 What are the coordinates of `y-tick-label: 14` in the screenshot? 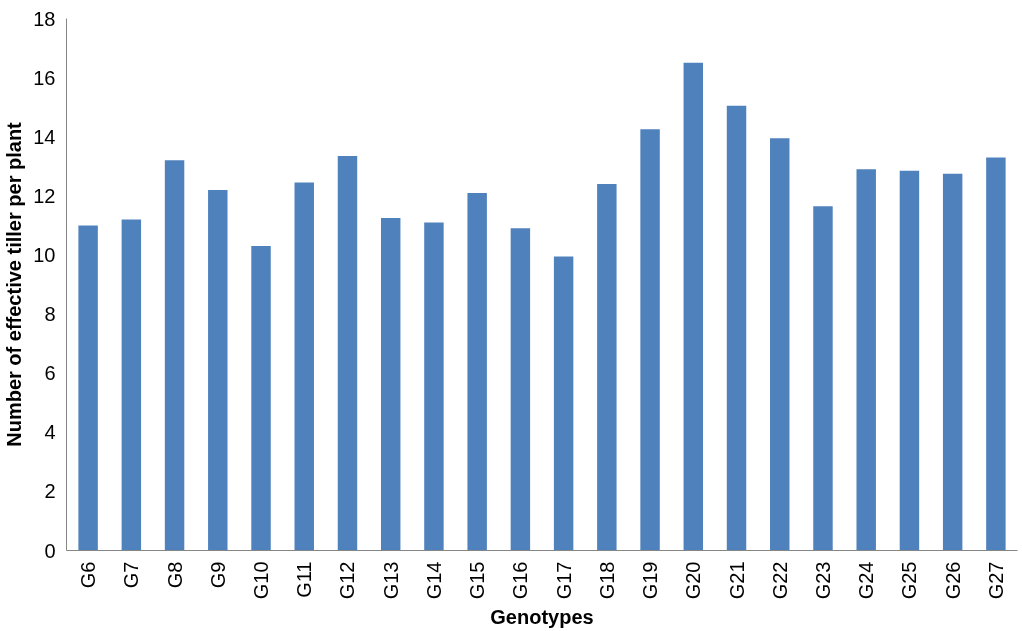 It's located at (44, 136).